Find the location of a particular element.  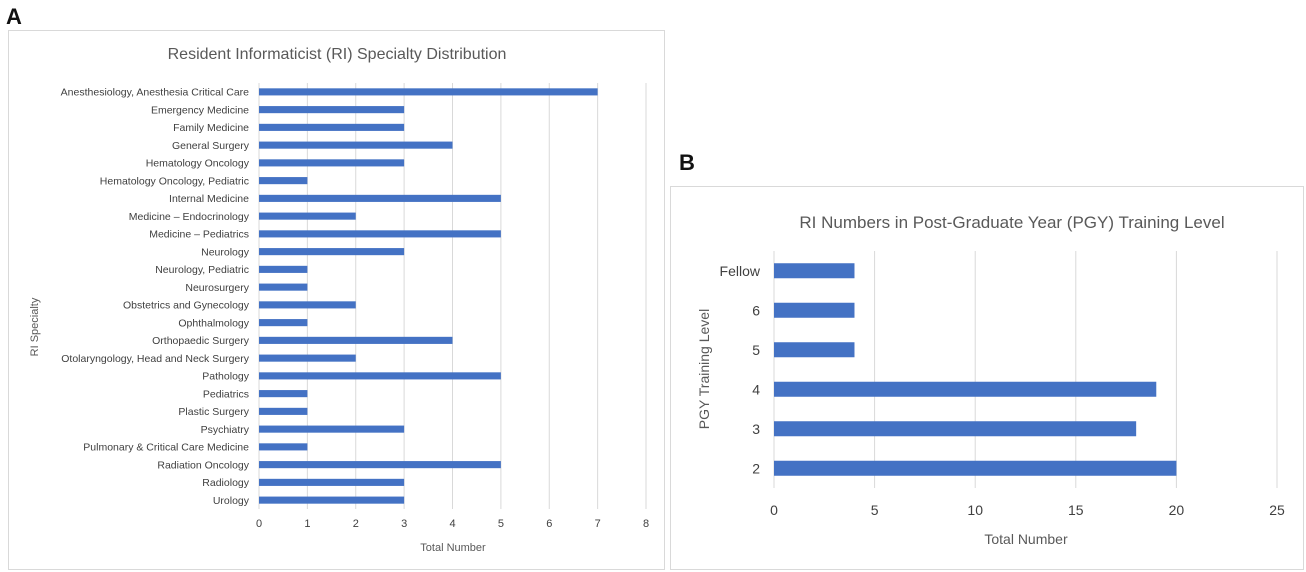

category-label: 3 is located at coordinates (756, 429).